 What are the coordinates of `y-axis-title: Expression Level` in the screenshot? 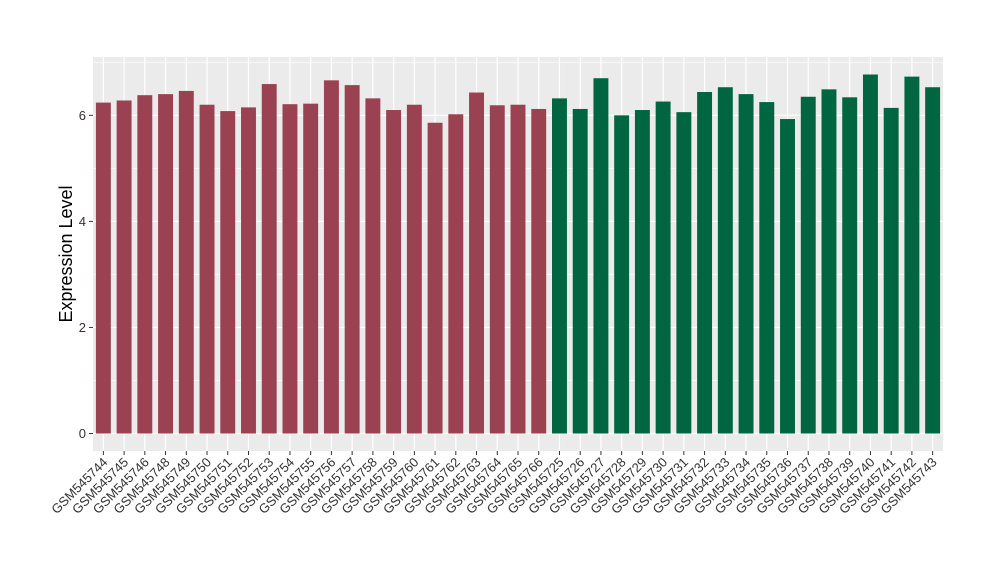 It's located at (66, 253).